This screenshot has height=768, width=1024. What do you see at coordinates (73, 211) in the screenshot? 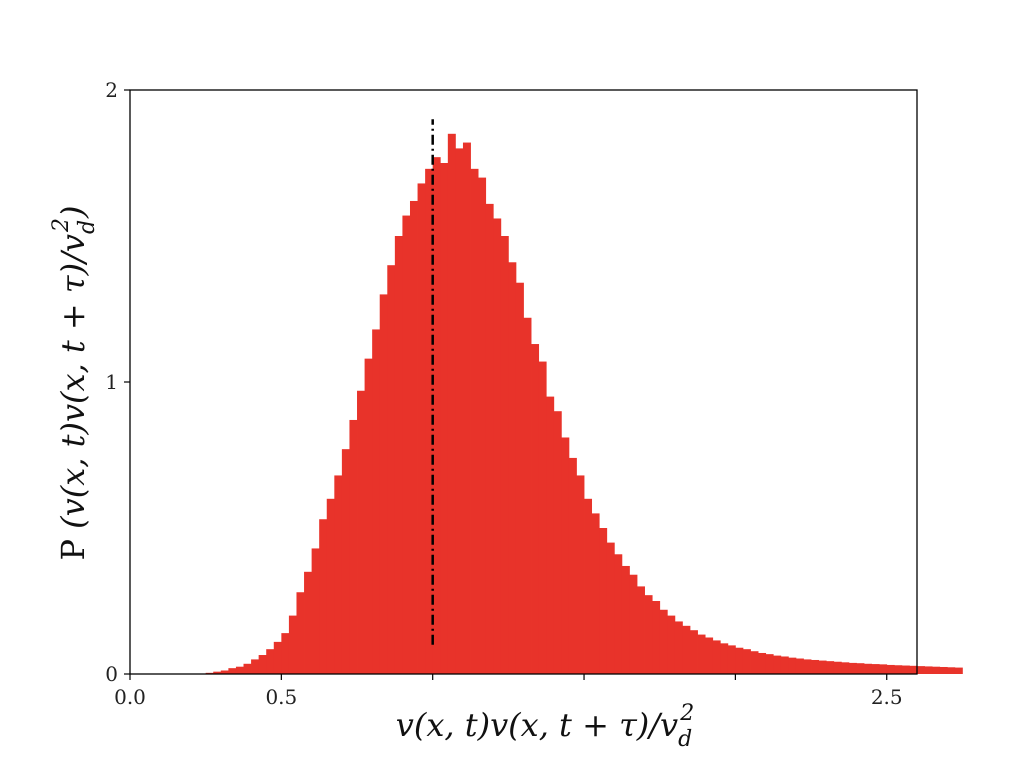
I see `y-axis-label-suffix: )` at bounding box center [73, 211].